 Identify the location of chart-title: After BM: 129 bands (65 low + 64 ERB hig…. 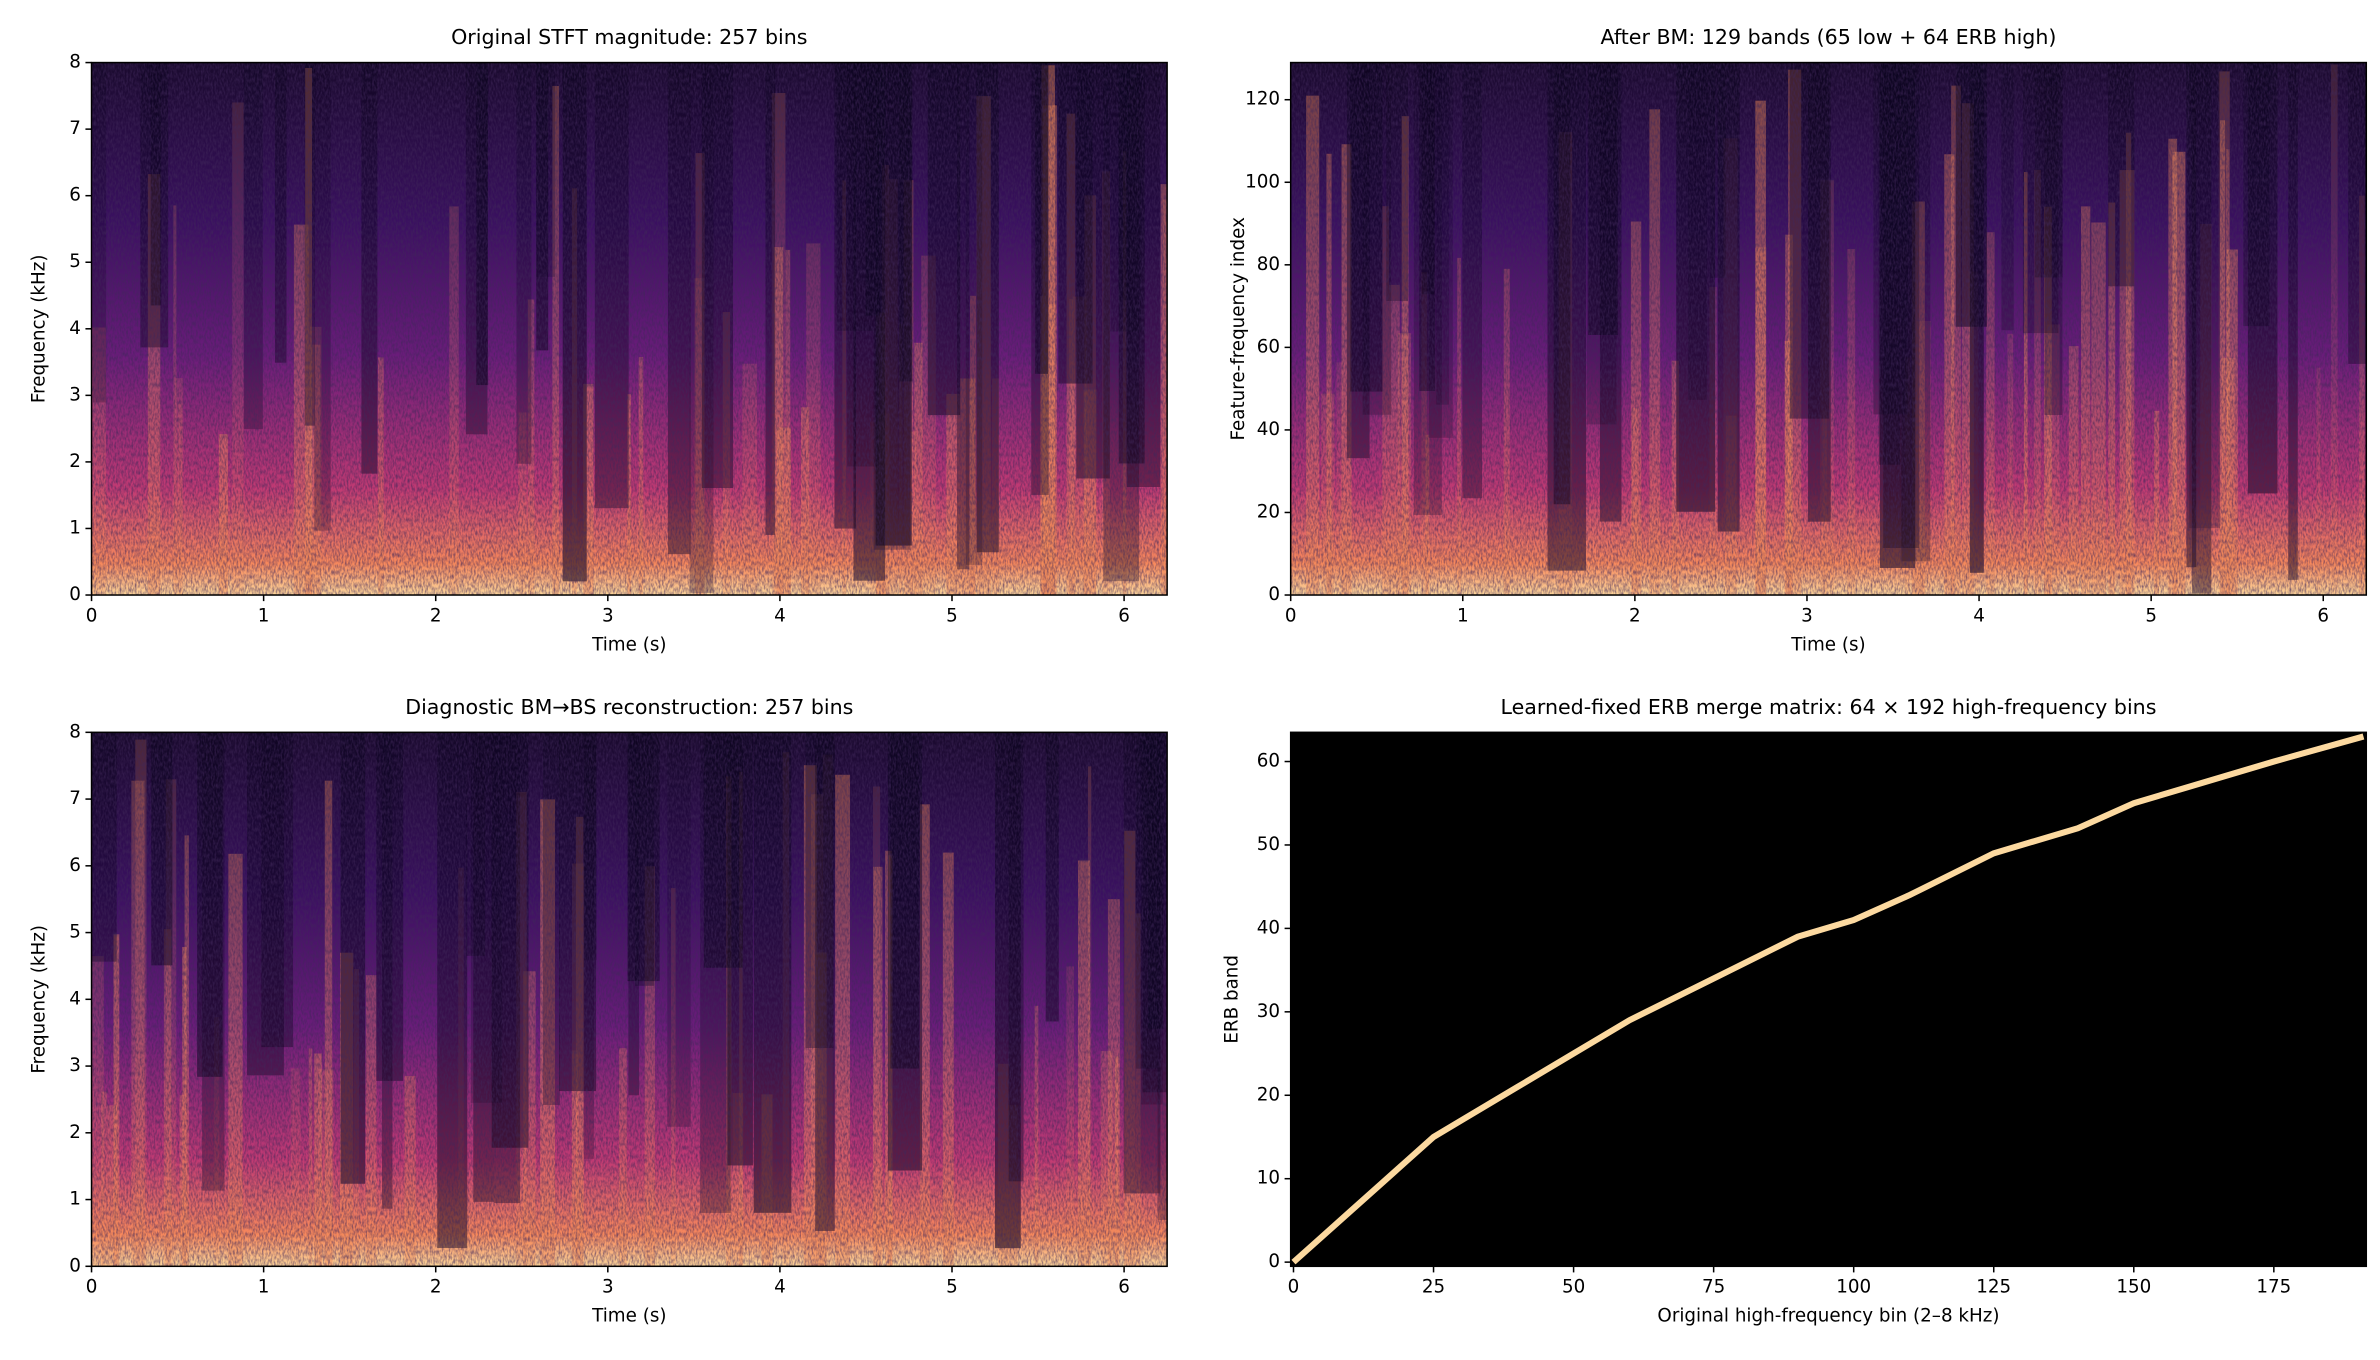
(1828, 37).